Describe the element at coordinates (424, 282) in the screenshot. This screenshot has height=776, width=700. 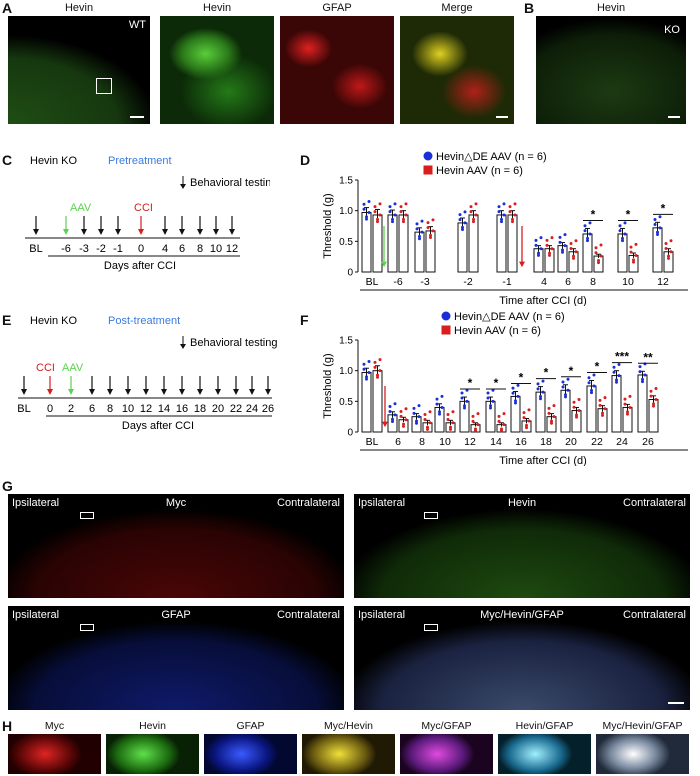
I see `x-tick-label: -3` at that location.